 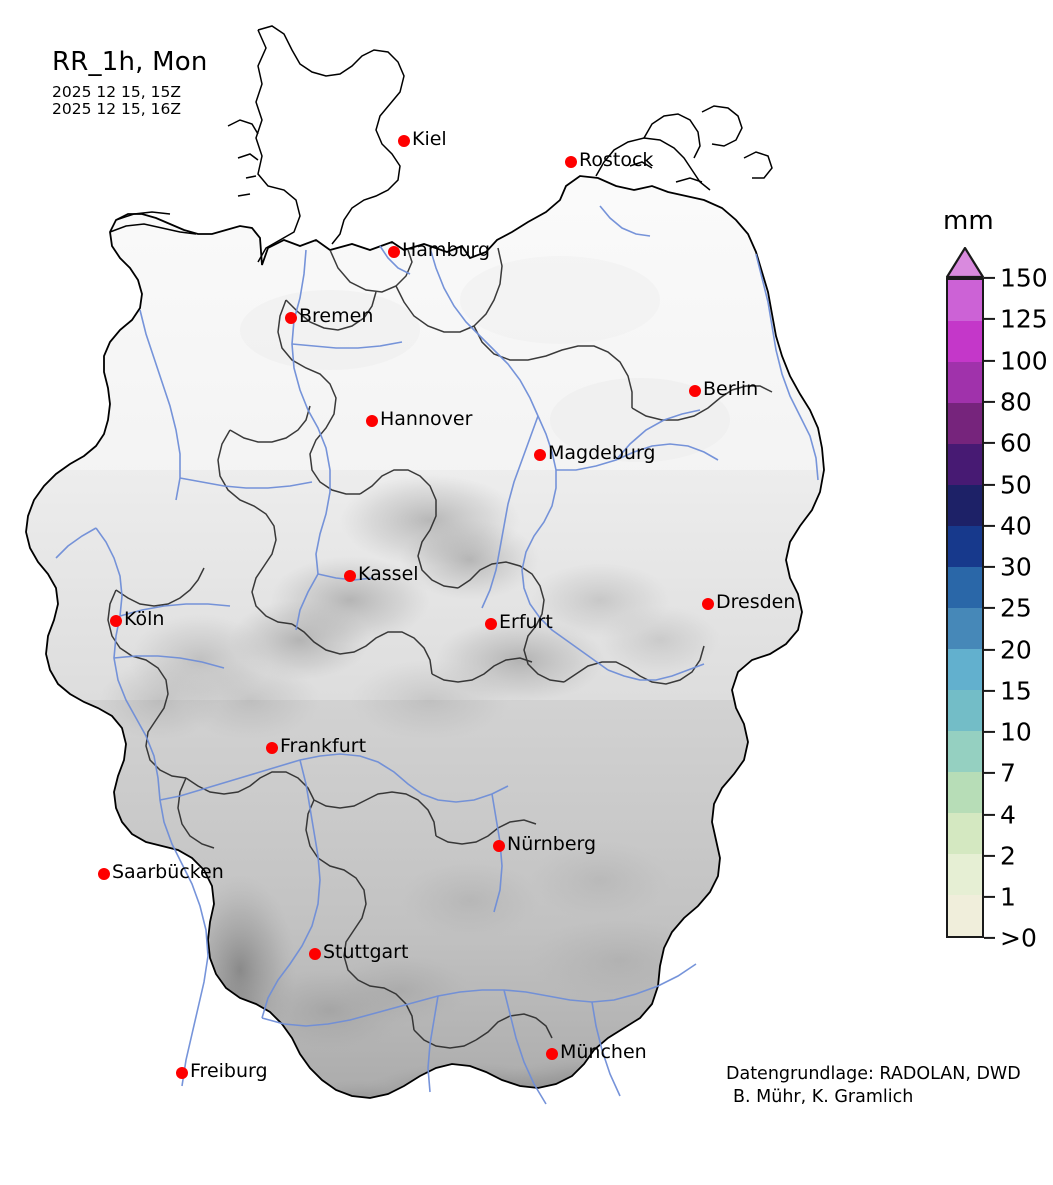 I want to click on colorbar: mm 150 125 100 80 60 50 40 30 25 20 15 10 7 4 2 1 >0, so click(x=986, y=592).